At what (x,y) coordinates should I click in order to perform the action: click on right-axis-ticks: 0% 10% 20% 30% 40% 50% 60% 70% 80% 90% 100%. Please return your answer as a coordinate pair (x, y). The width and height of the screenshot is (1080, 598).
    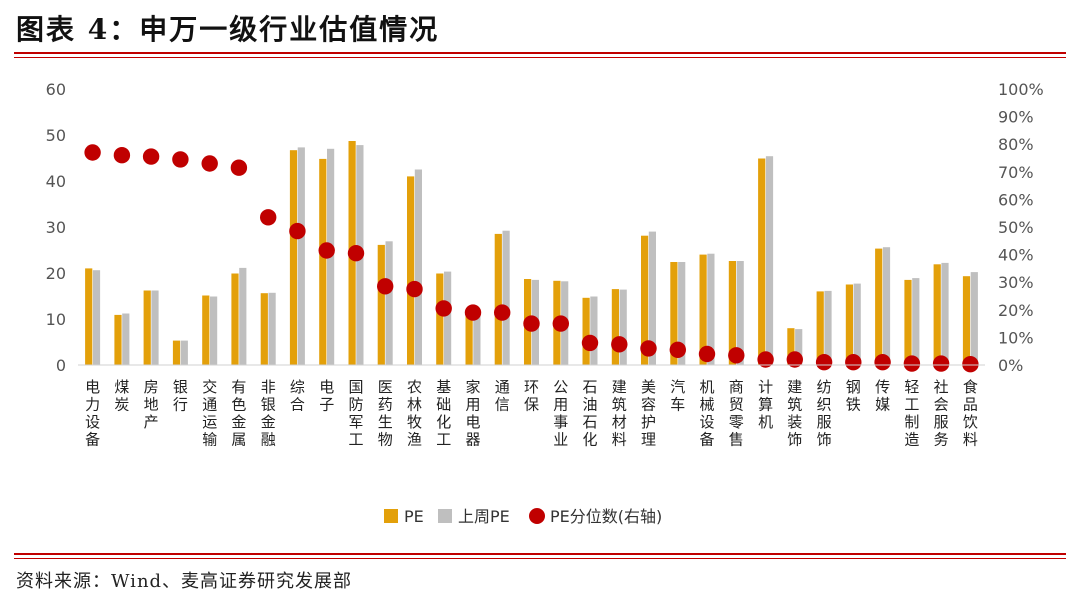
    Looking at the image, I should click on (1021, 227).